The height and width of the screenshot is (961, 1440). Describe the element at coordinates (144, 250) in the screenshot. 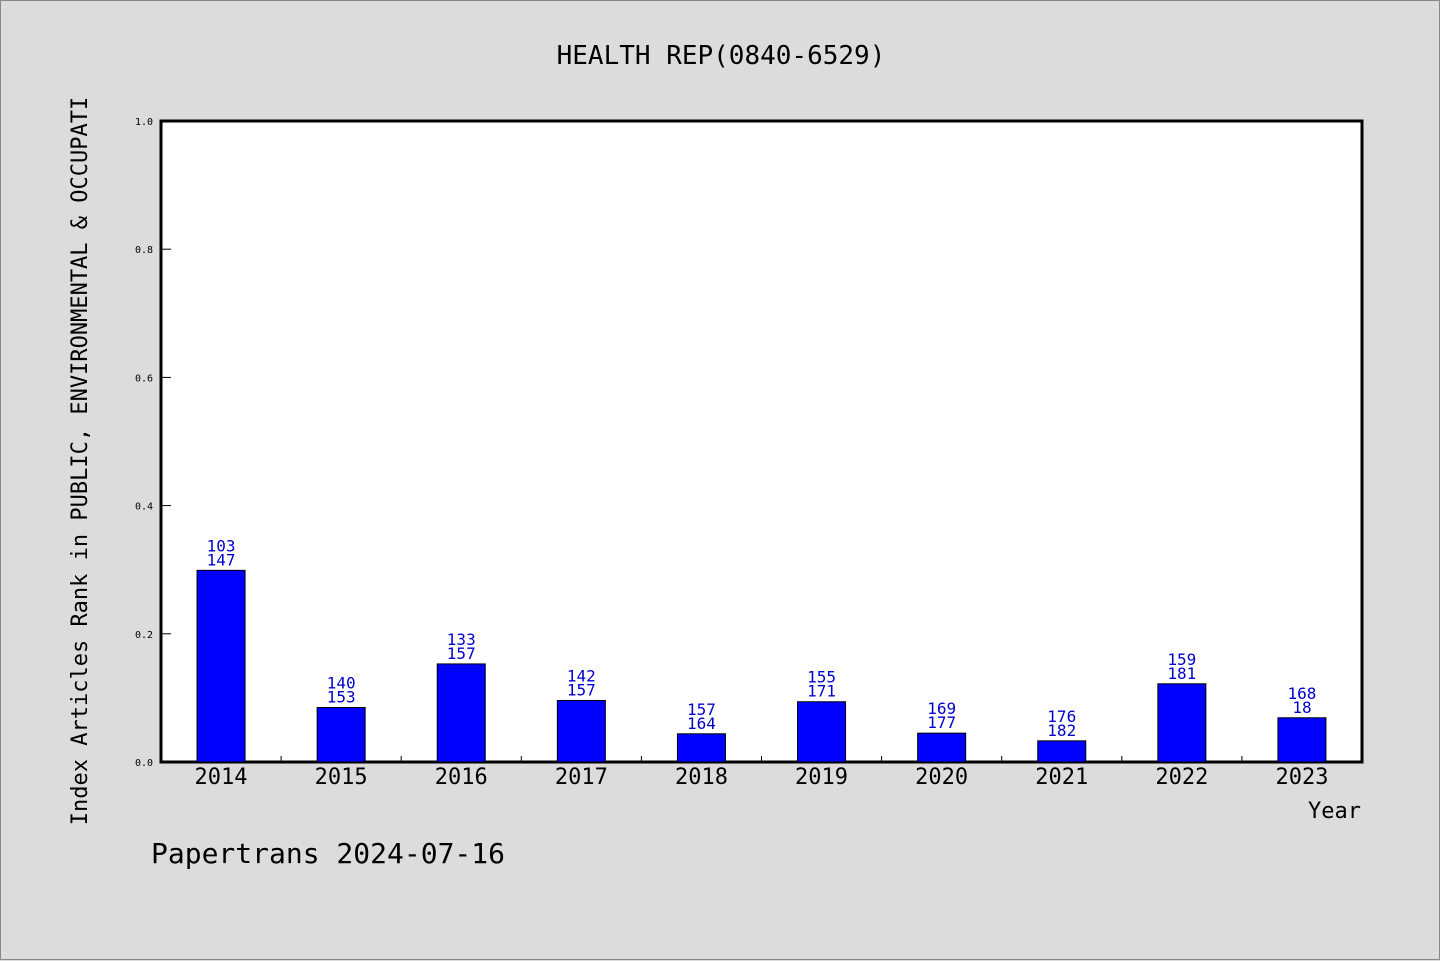

I see `y-tick-label: 0.8` at that location.